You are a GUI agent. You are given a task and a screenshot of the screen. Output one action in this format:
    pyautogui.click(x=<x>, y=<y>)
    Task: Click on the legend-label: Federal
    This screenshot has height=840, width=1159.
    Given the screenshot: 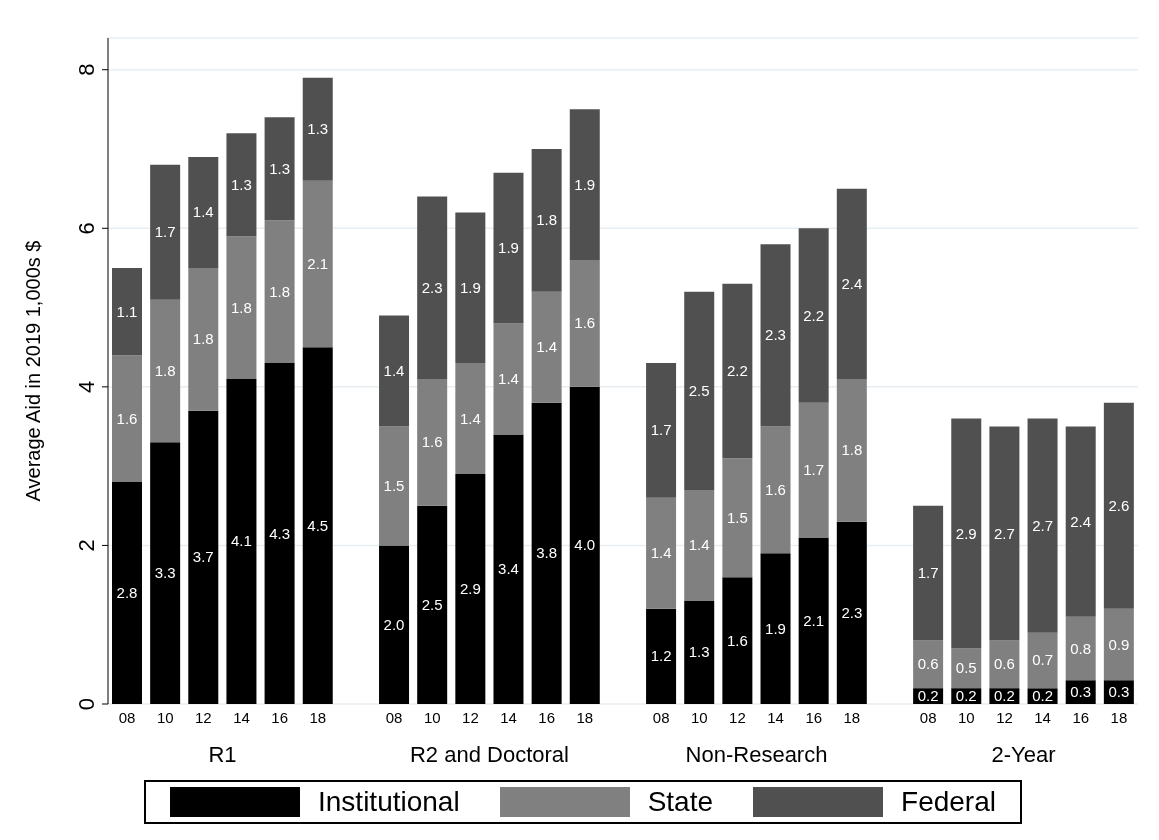 What is the action you would take?
    pyautogui.click(x=948, y=802)
    